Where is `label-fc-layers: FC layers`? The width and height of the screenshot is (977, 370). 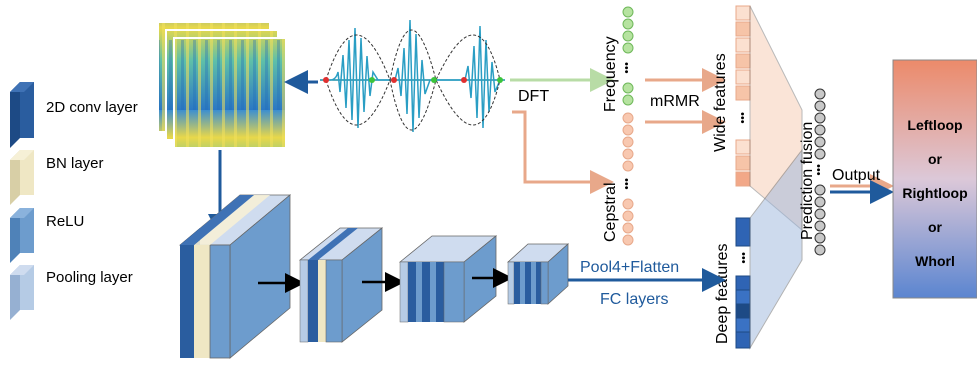
label-fc-layers: FC layers is located at coordinates (634, 299).